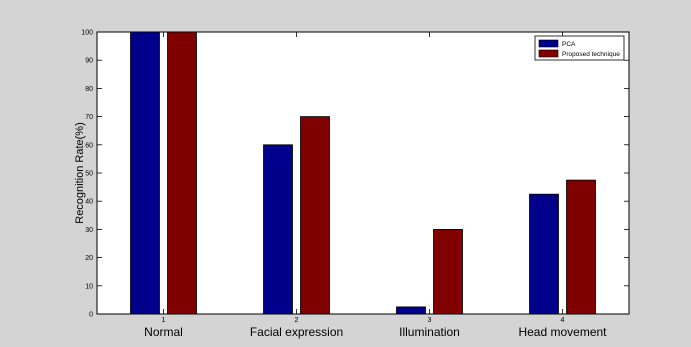 The image size is (691, 347). What do you see at coordinates (579, 48) in the screenshot?
I see `legend: PCA Proposed technique` at bounding box center [579, 48].